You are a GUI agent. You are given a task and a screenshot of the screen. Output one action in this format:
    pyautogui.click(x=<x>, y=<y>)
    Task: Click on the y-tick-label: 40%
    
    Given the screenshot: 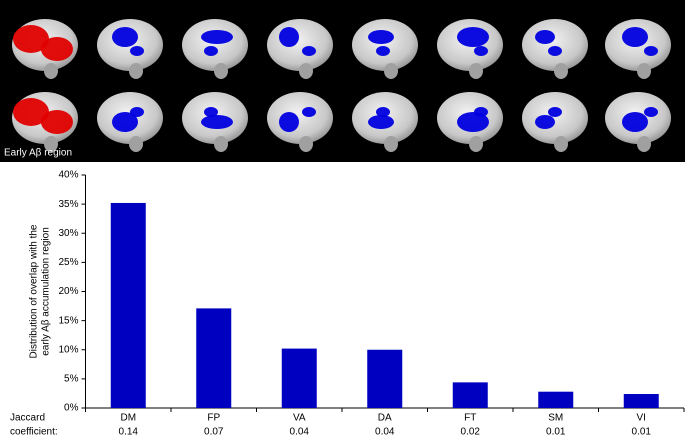 What is the action you would take?
    pyautogui.click(x=68, y=175)
    